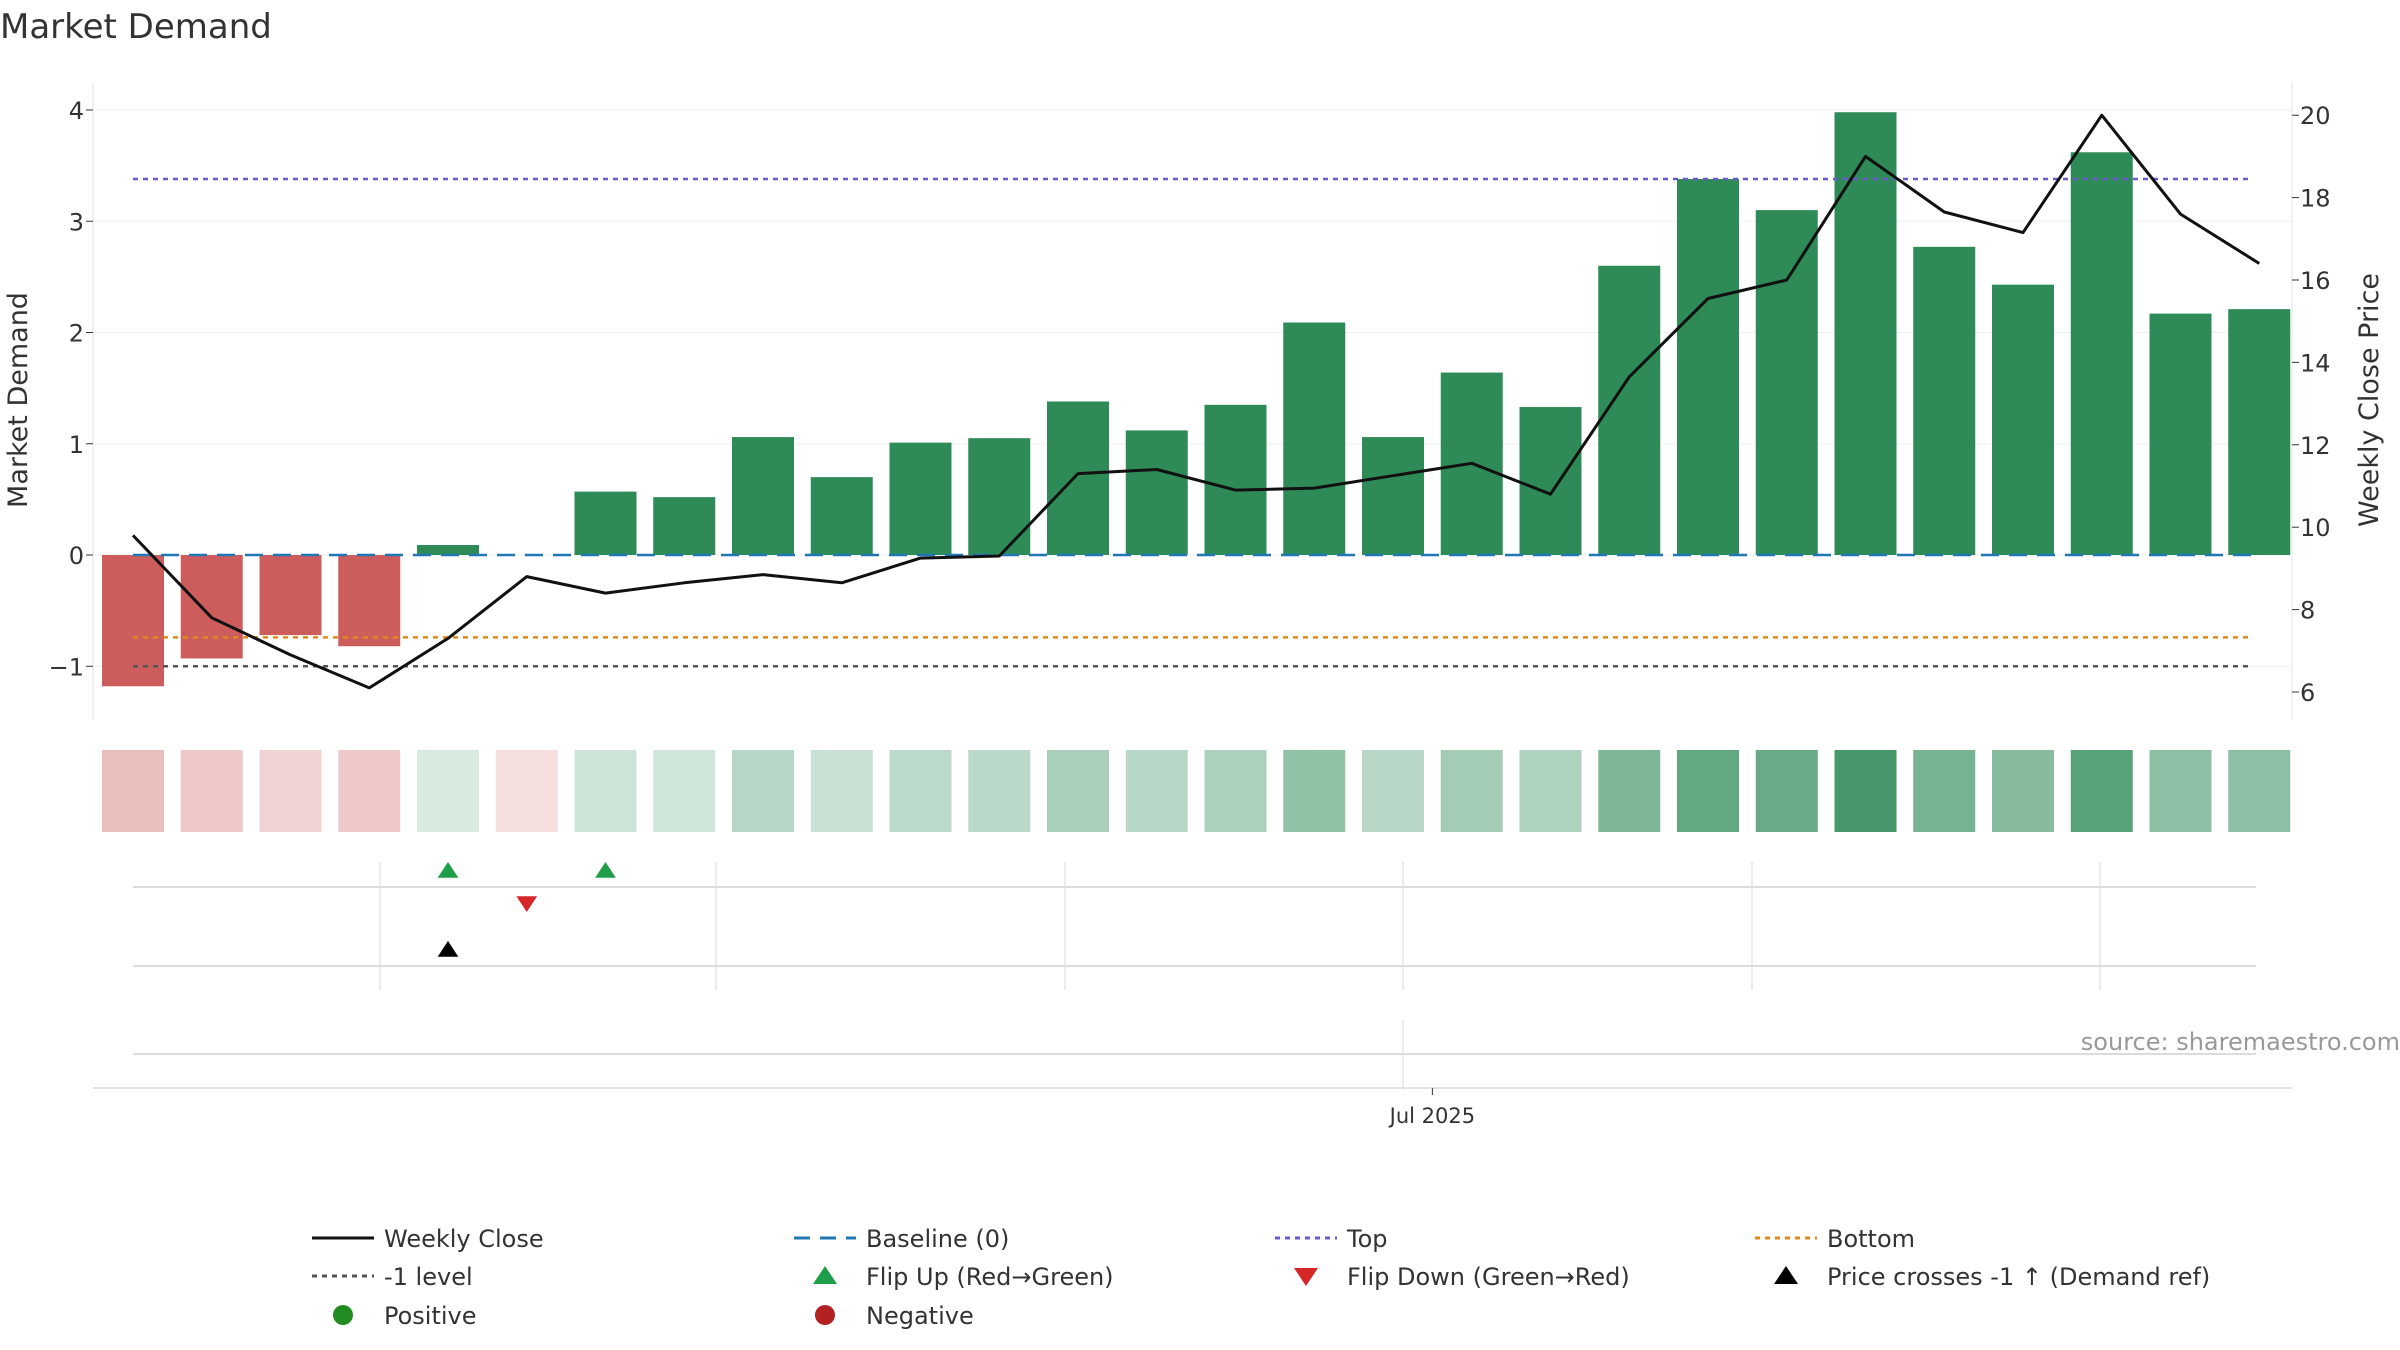  I want to click on right-tick-label: 16, so click(2315, 281).